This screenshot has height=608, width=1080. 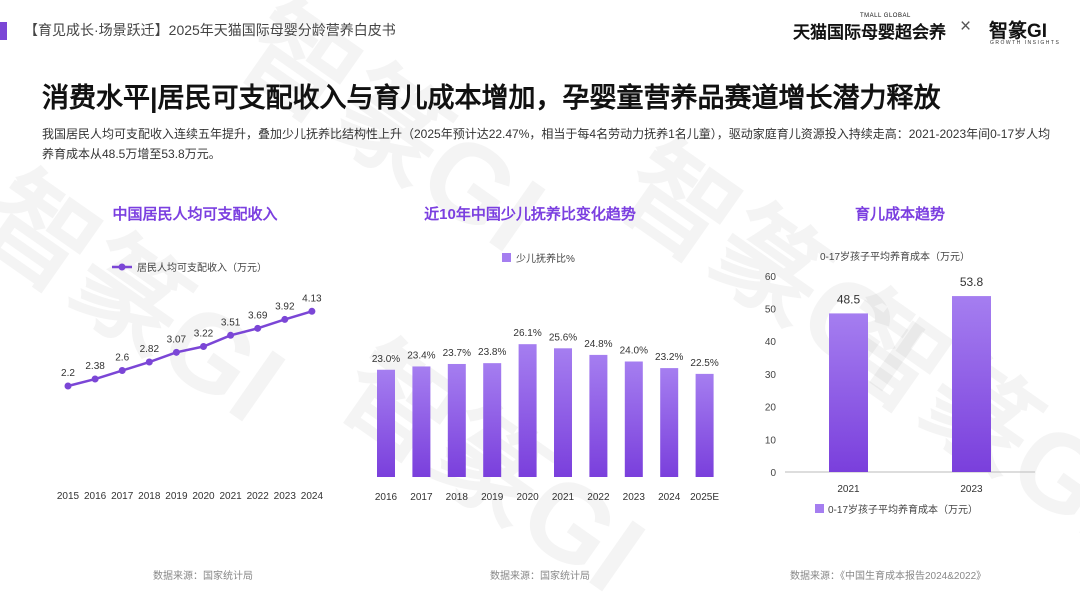 What do you see at coordinates (1018, 31) in the screenshot?
I see `brand-gi-logo: 智篆GI` at bounding box center [1018, 31].